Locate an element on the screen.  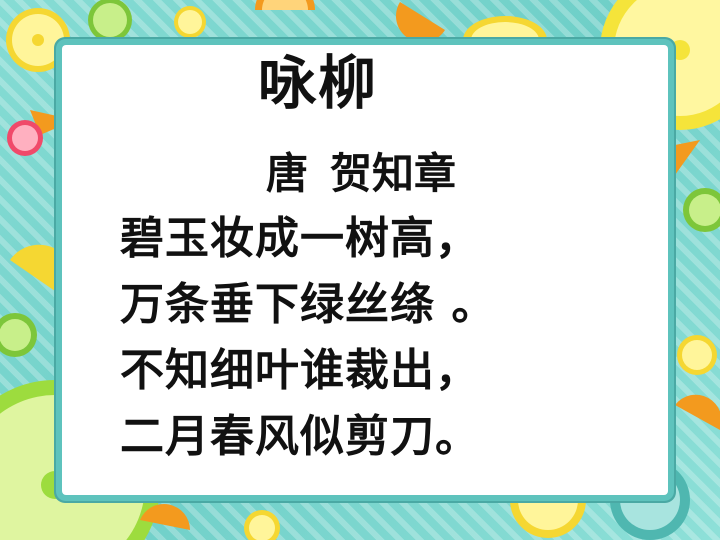
poem-title: 咏柳 is located at coordinates (318, 83).